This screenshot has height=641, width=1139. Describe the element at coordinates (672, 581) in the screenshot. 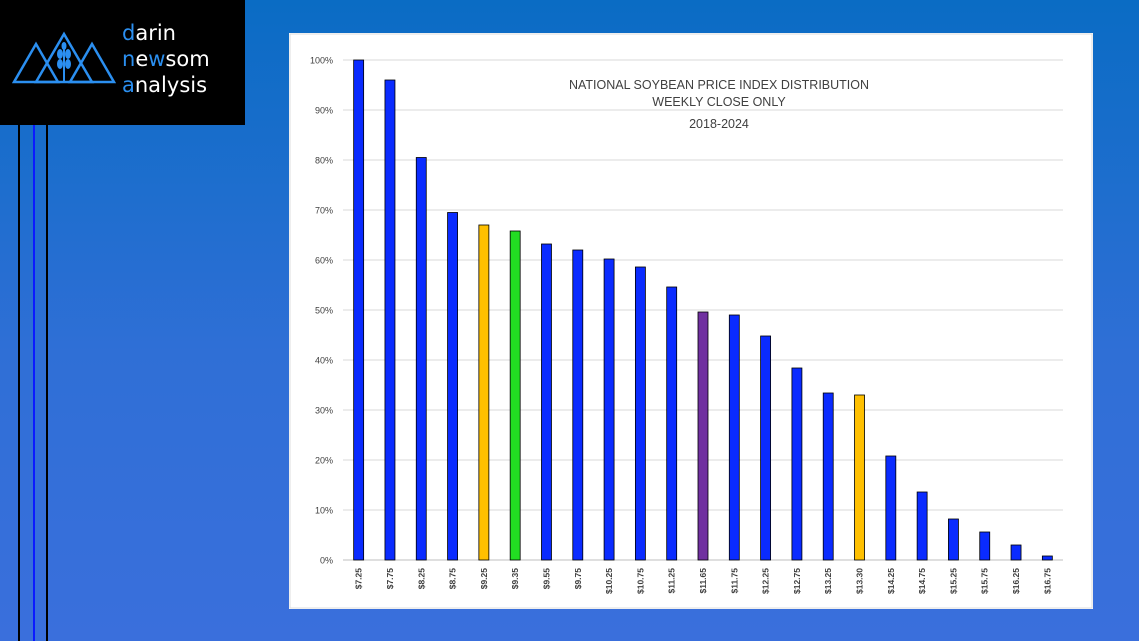

I see `x-tick-label: $11.25` at that location.